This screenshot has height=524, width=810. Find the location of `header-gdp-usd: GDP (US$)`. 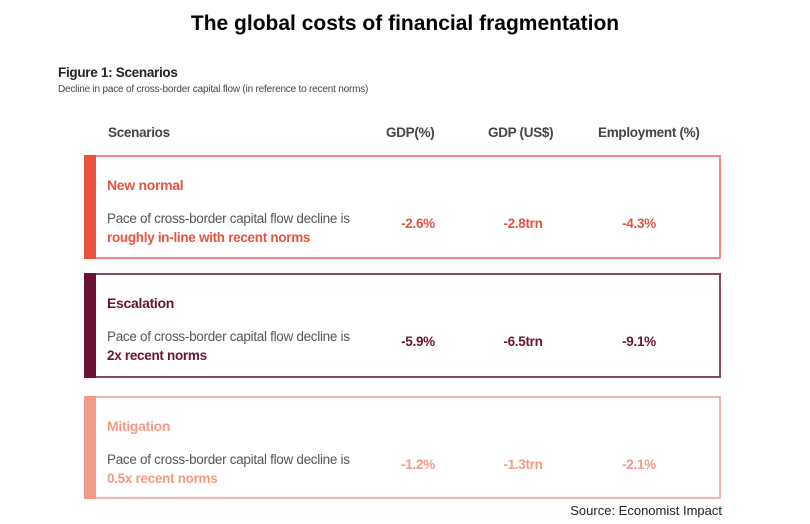

header-gdp-usd: GDP (US$) is located at coordinates (521, 132).